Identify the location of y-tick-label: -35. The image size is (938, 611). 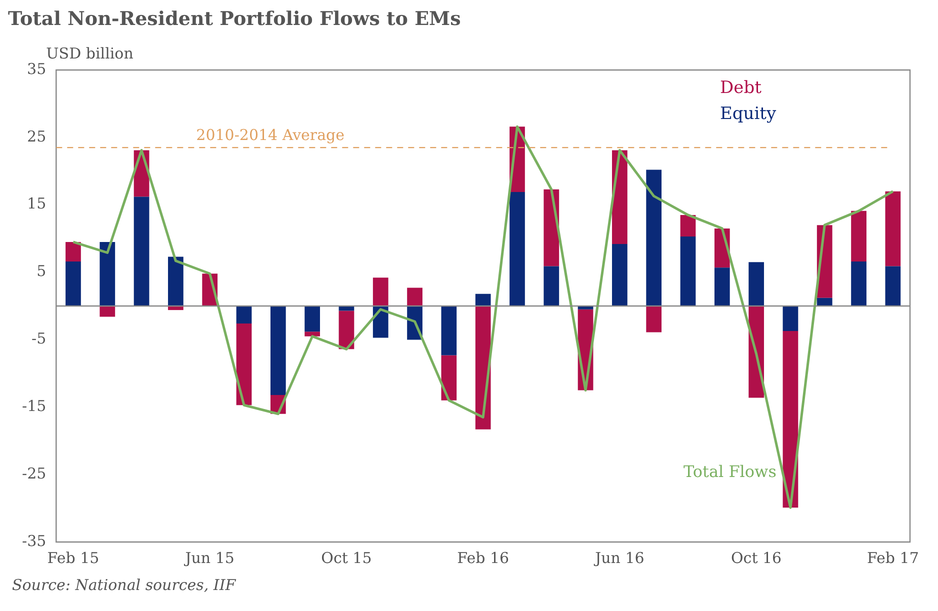
(34, 541).